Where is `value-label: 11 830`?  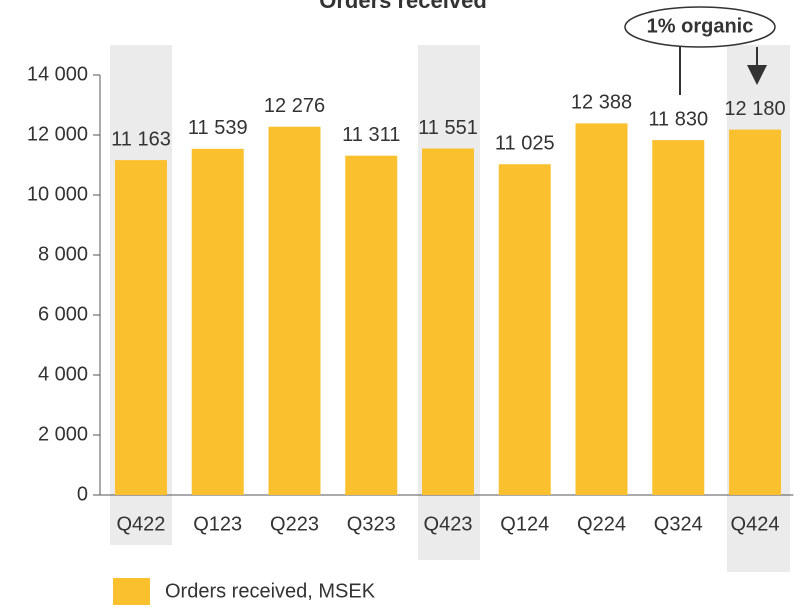 value-label: 11 830 is located at coordinates (678, 119).